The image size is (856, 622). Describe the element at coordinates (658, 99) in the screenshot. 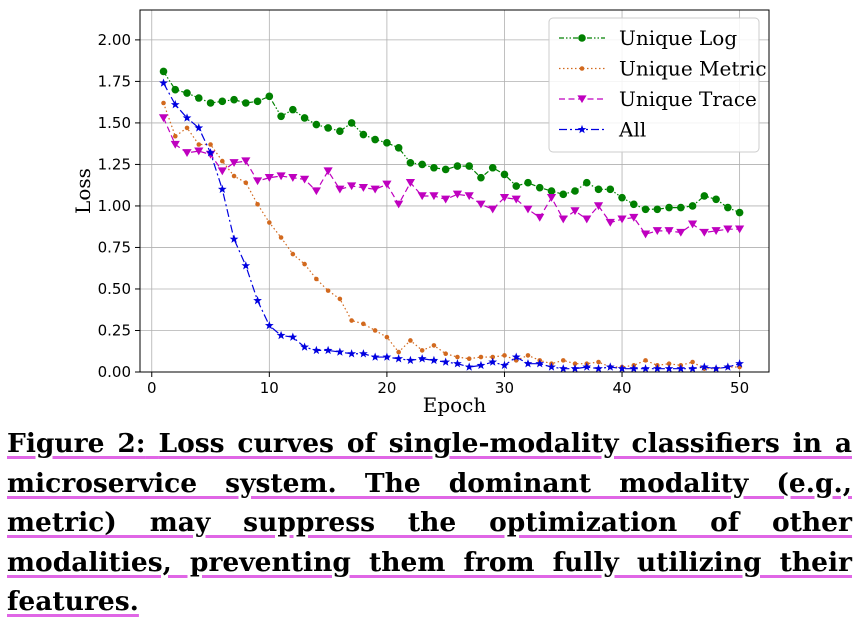

I see `legend-item-unique-trace: Unique Trace` at that location.